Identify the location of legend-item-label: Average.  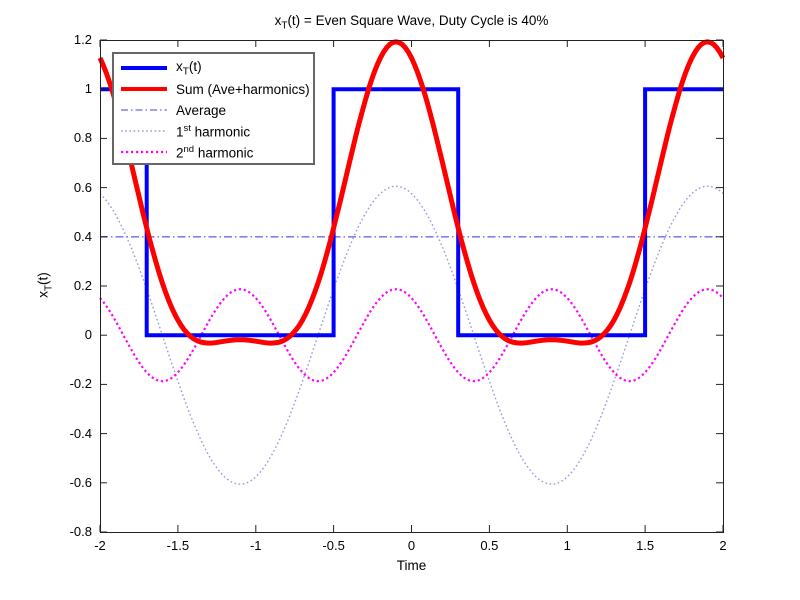
(201, 110).